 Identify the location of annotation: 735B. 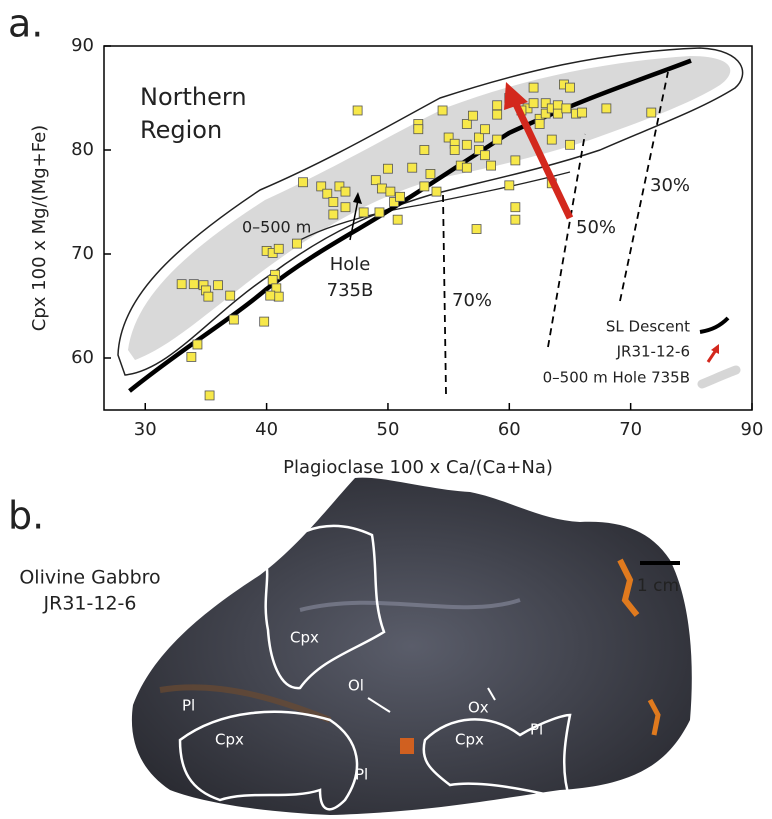
(350, 290).